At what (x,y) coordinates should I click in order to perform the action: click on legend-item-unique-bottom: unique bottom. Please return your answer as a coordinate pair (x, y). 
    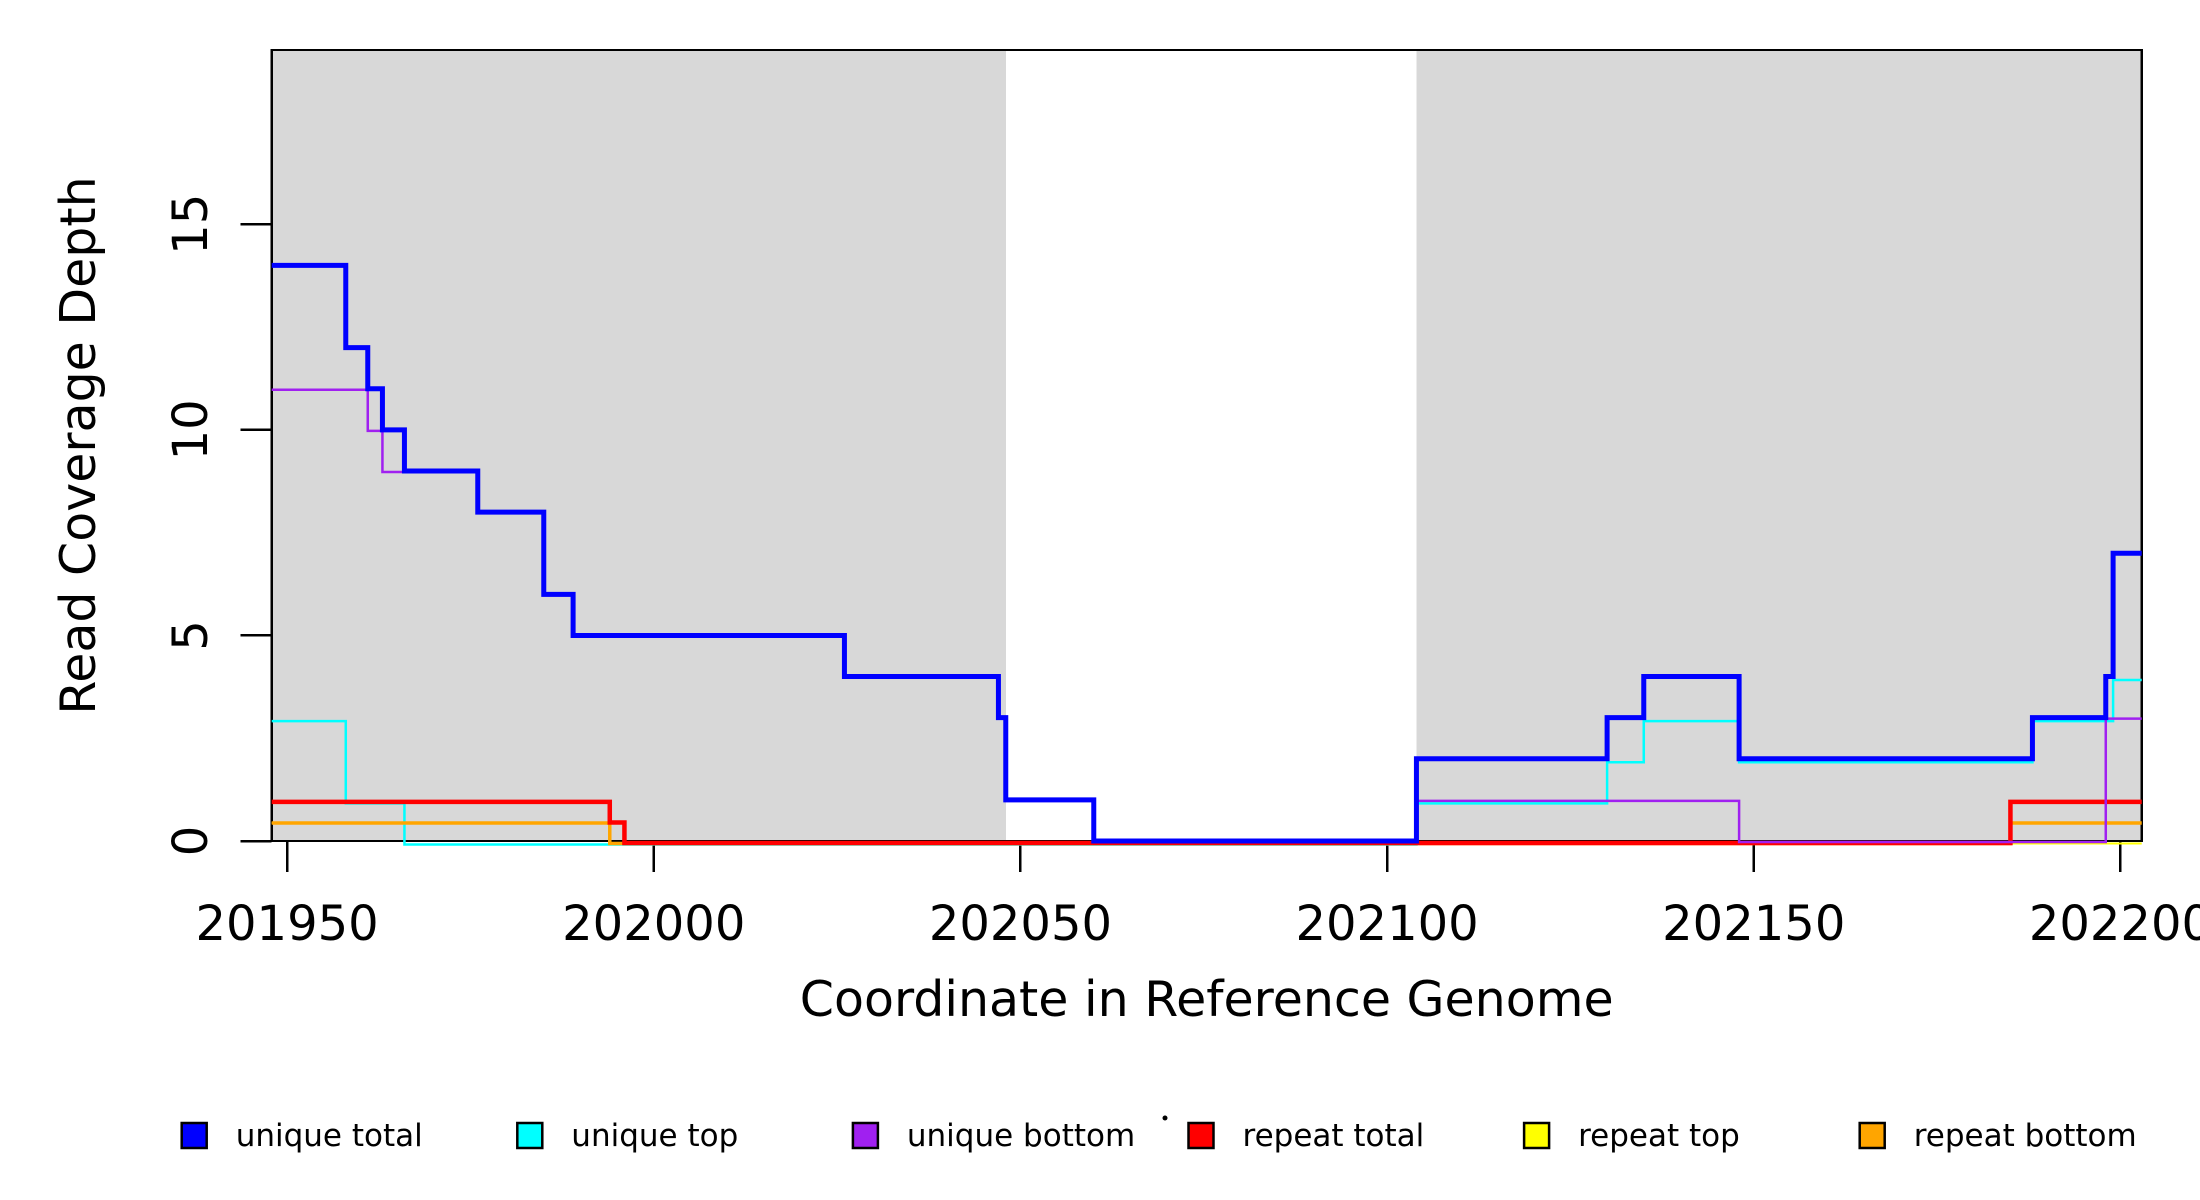
    Looking at the image, I should click on (993, 1136).